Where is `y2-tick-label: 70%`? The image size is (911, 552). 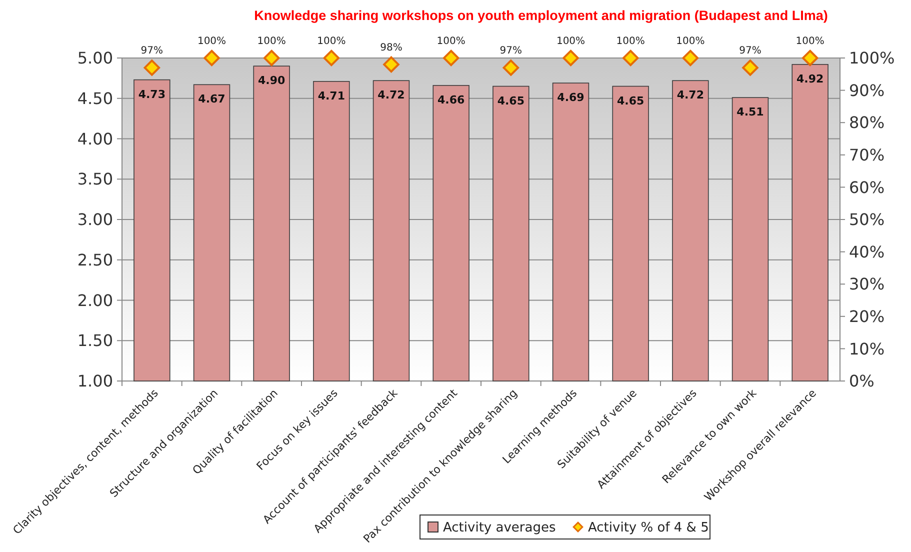 y2-tick-label: 70% is located at coordinates (867, 155).